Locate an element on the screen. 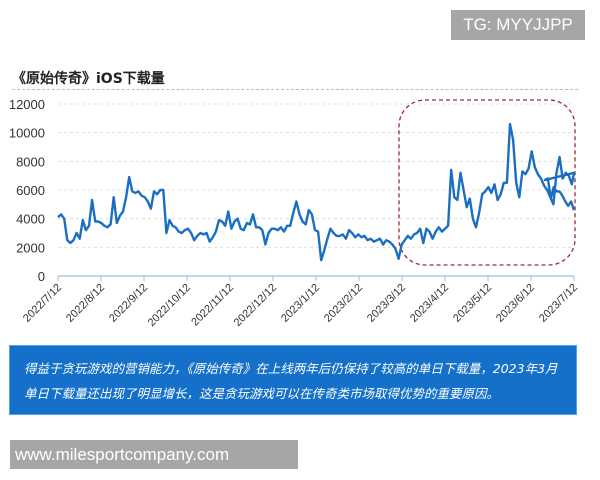 This screenshot has height=480, width=600. x-tick-label: 2023/2/12 is located at coordinates (343, 303).